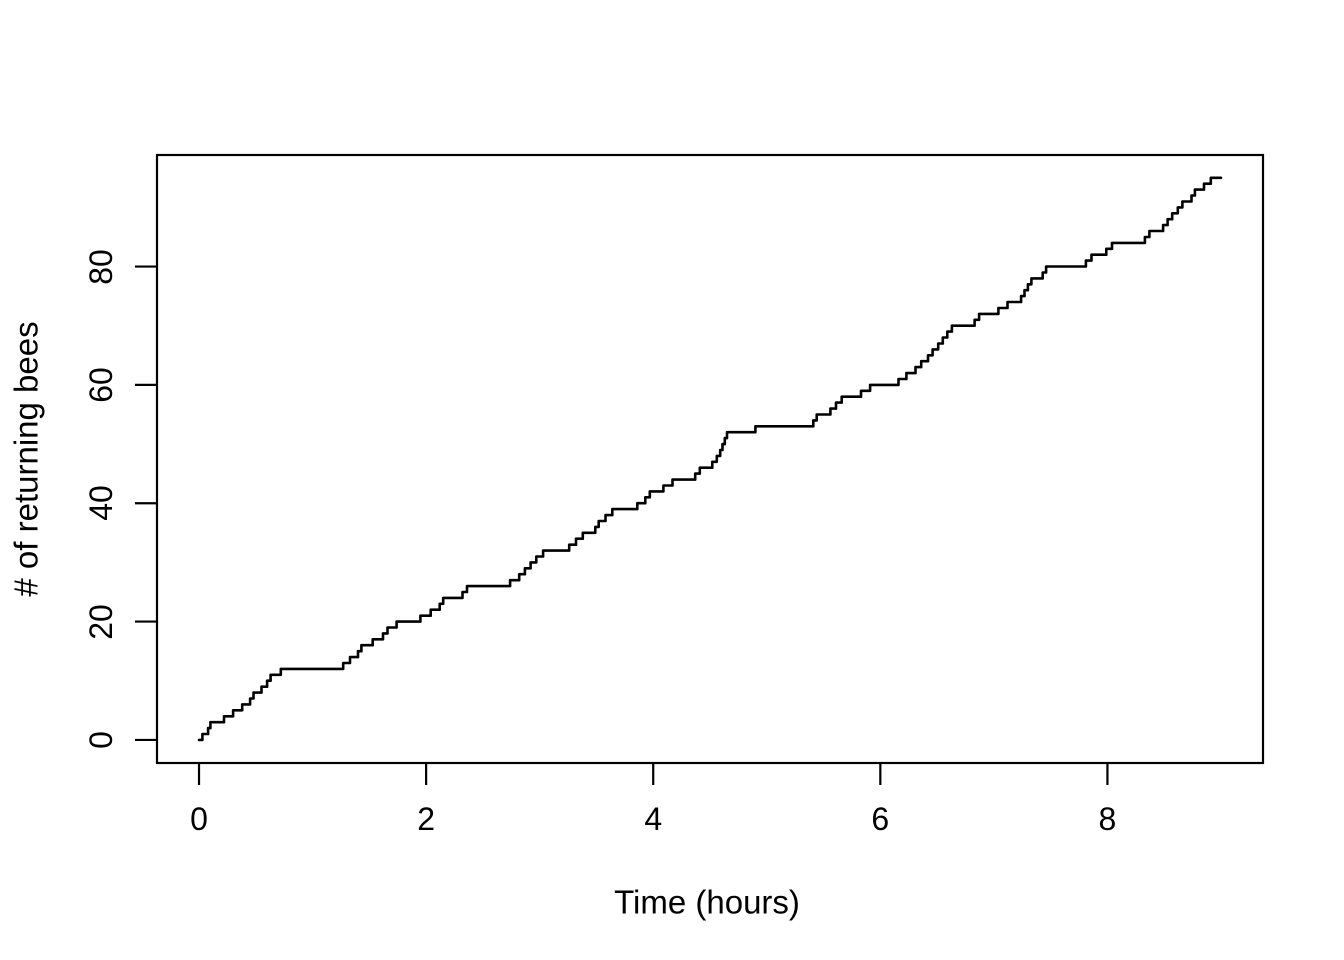 The height and width of the screenshot is (960, 1344). What do you see at coordinates (426, 819) in the screenshot?
I see `x-tick-label: 2` at bounding box center [426, 819].